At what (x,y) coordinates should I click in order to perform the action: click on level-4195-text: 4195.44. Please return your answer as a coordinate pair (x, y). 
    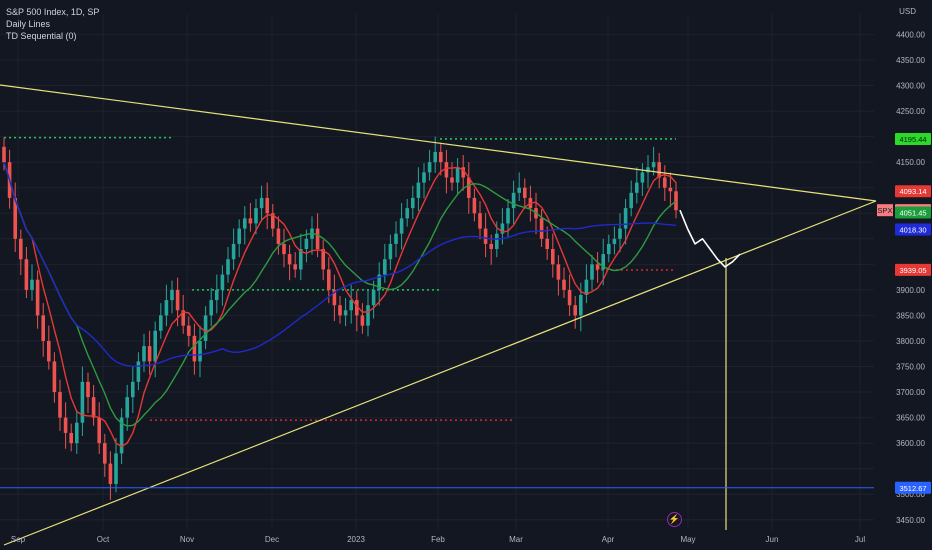
    Looking at the image, I should click on (912, 139).